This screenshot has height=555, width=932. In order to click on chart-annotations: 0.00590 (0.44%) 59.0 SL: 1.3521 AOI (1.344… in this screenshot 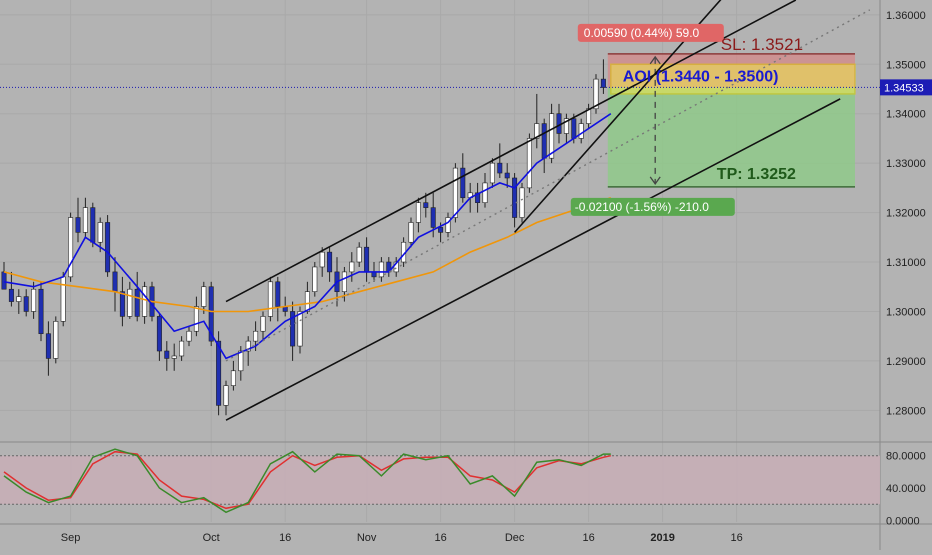, I will do `click(686, 119)`.